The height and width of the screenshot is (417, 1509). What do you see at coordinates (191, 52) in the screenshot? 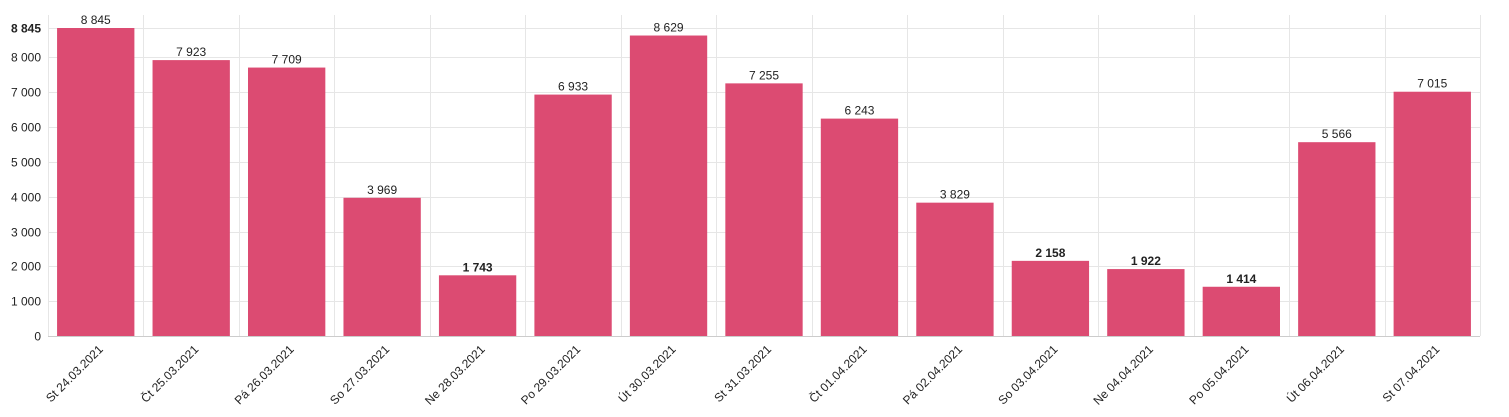
I see `bar-value-label: 7 923` at bounding box center [191, 52].